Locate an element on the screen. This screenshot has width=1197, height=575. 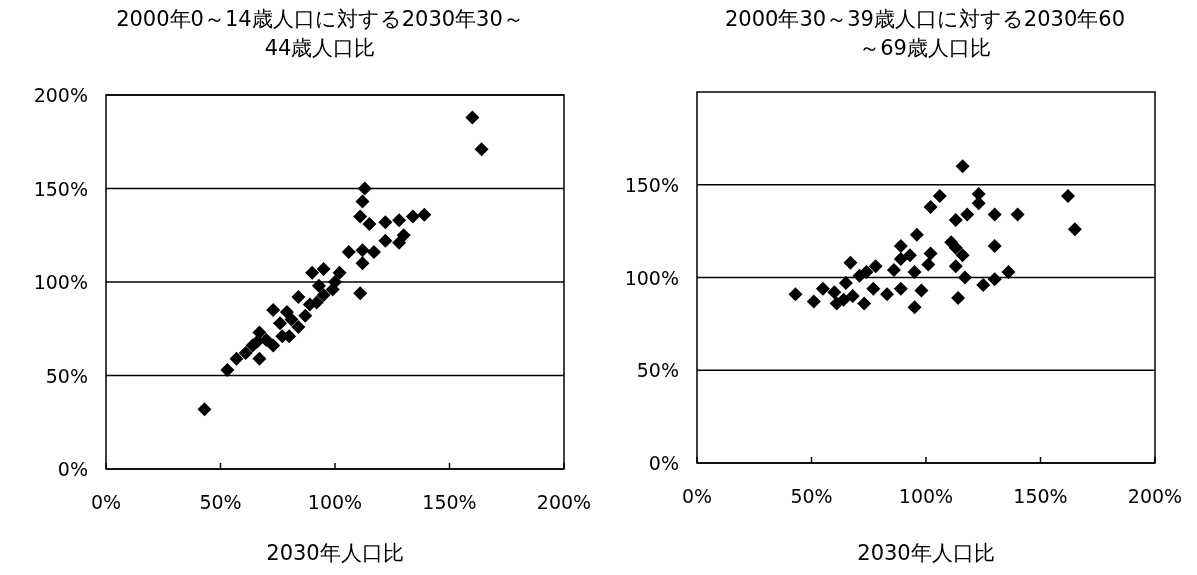
chart-title: 2000年0～14歳人口に対する2030年30～44歳人口比 is located at coordinates (320, 34).